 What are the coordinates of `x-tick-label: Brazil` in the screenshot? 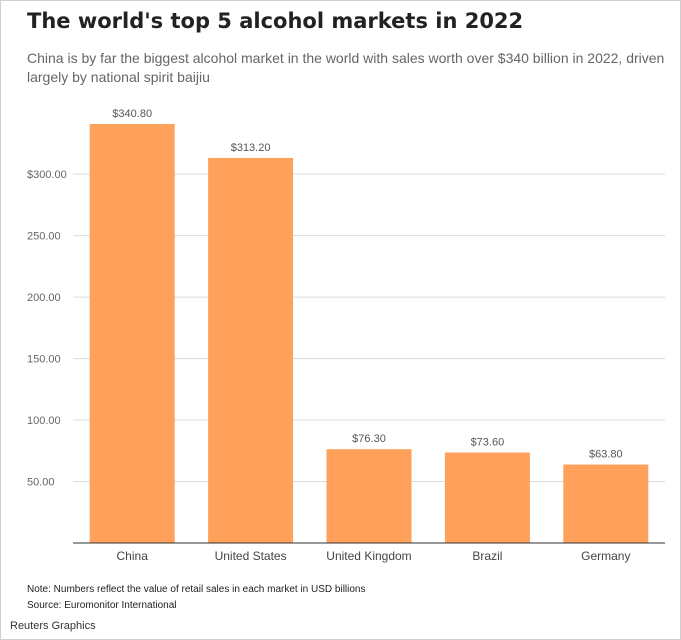 It's located at (487, 556).